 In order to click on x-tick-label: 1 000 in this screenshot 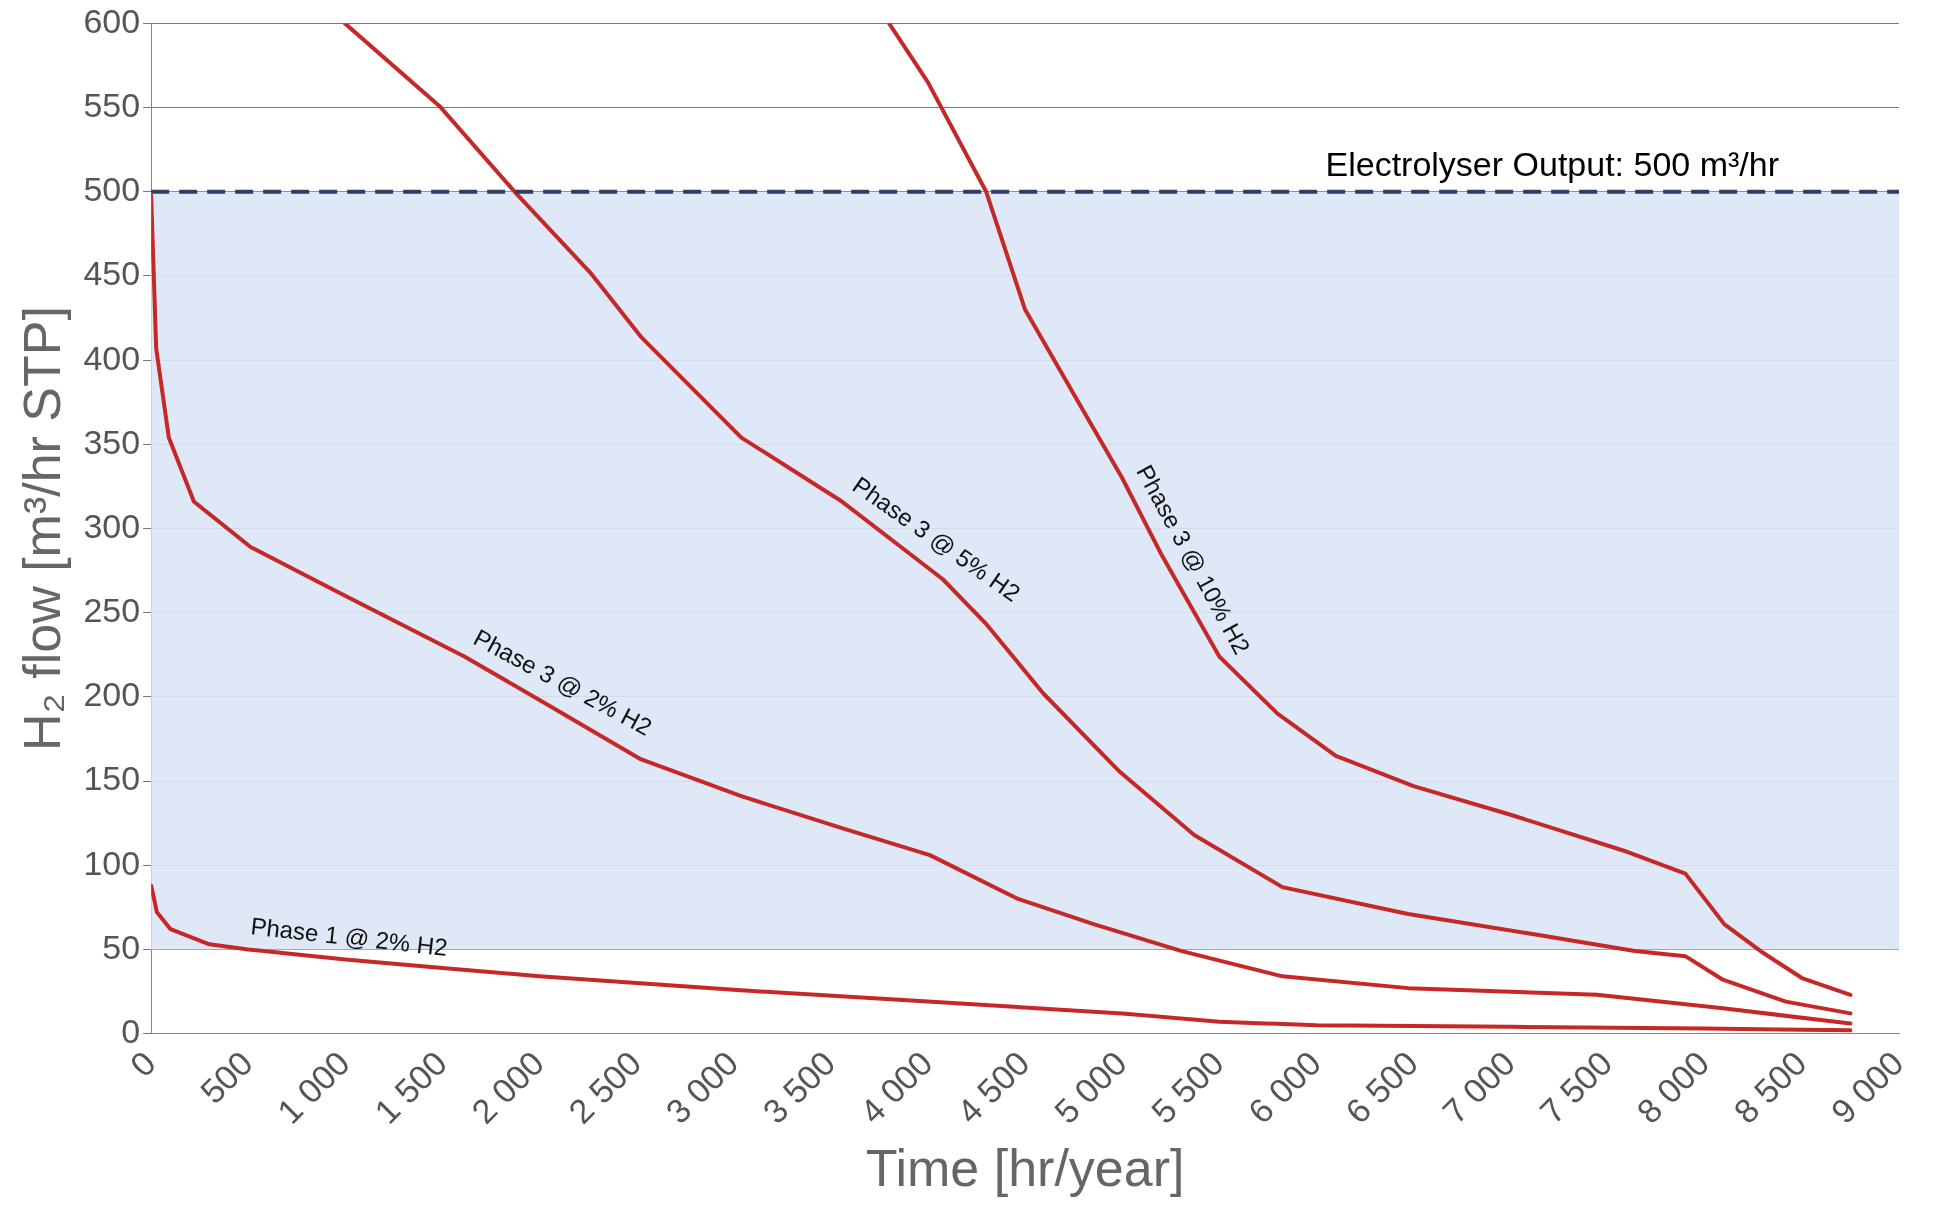, I will do `click(313, 1087)`.